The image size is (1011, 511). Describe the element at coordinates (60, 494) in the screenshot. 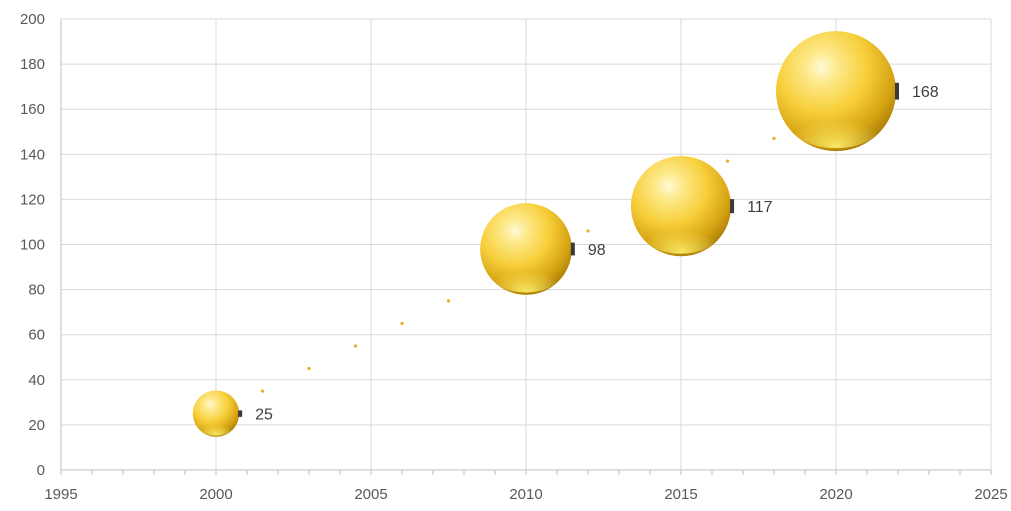

I see `x-tick-label: 1995` at that location.